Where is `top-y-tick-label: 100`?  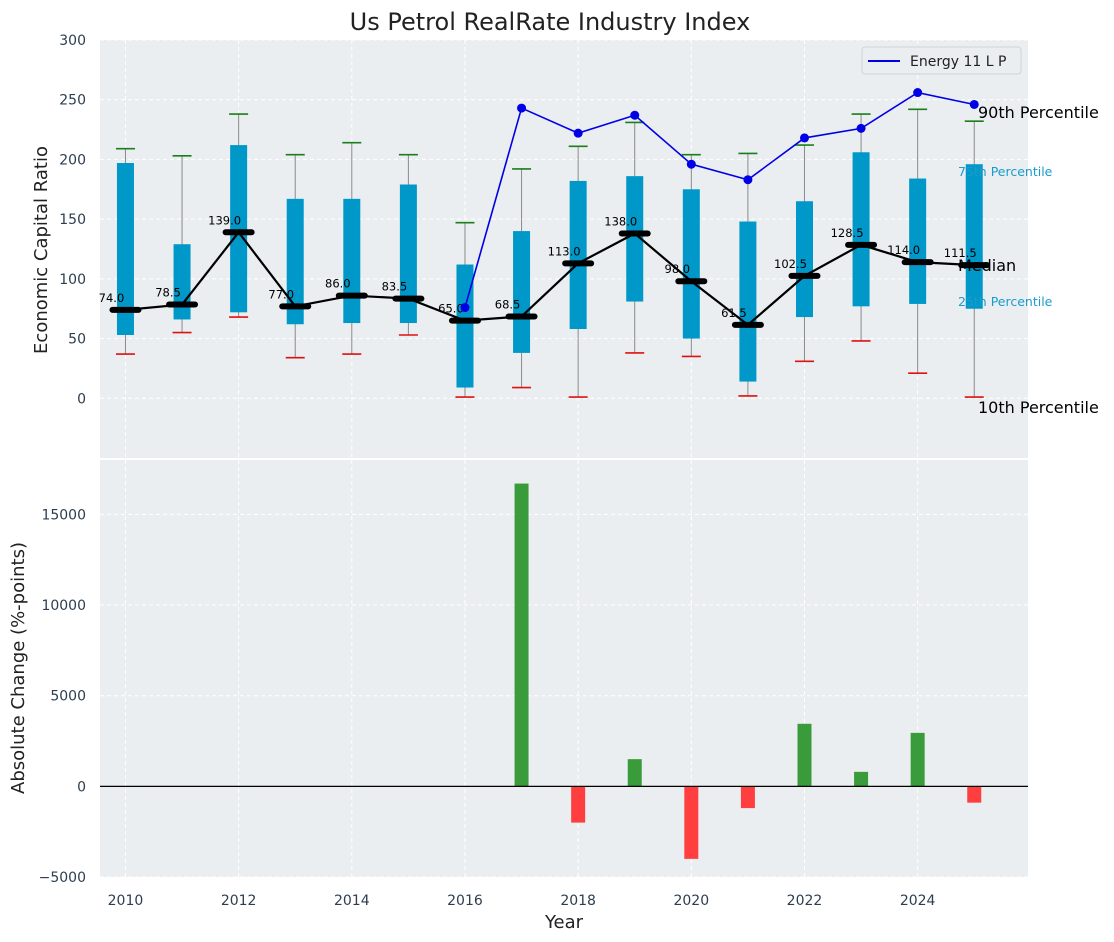
top-y-tick-label: 100 is located at coordinates (72, 280).